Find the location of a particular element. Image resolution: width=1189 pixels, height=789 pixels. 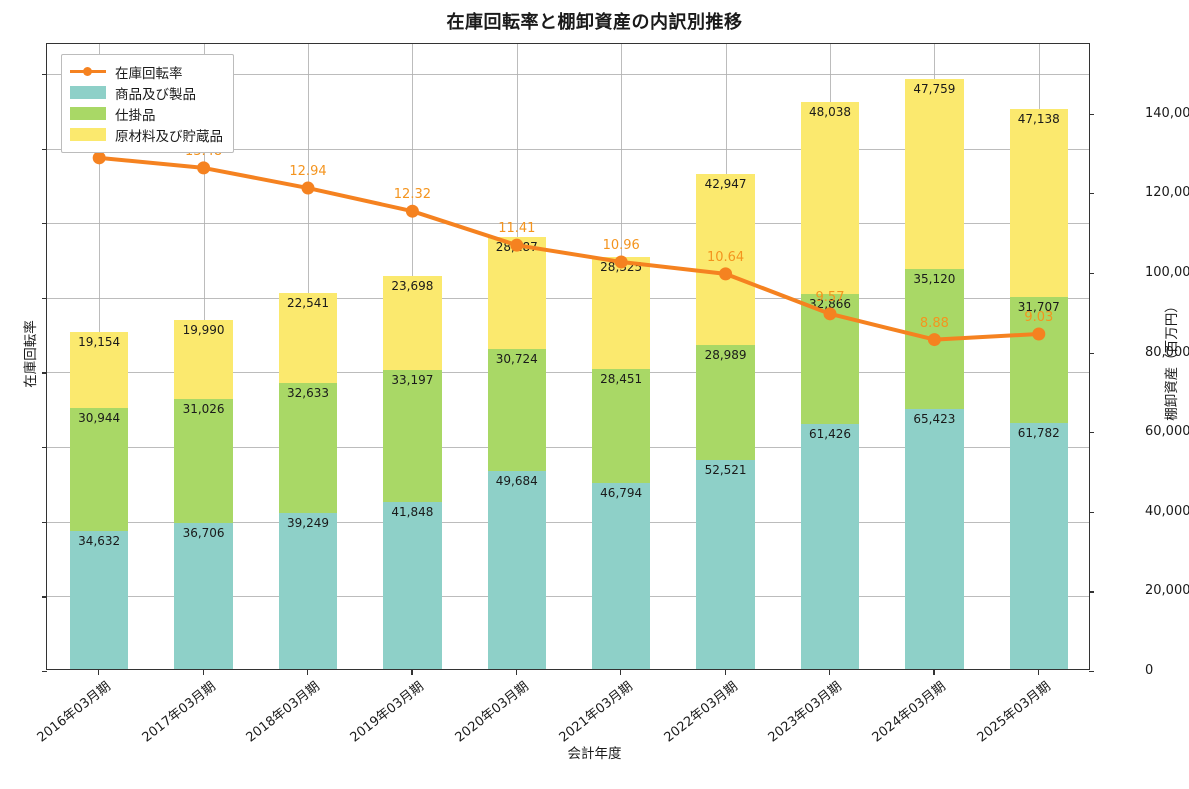

bar-segment-work-in-process: 28,989 is located at coordinates (725, 402).